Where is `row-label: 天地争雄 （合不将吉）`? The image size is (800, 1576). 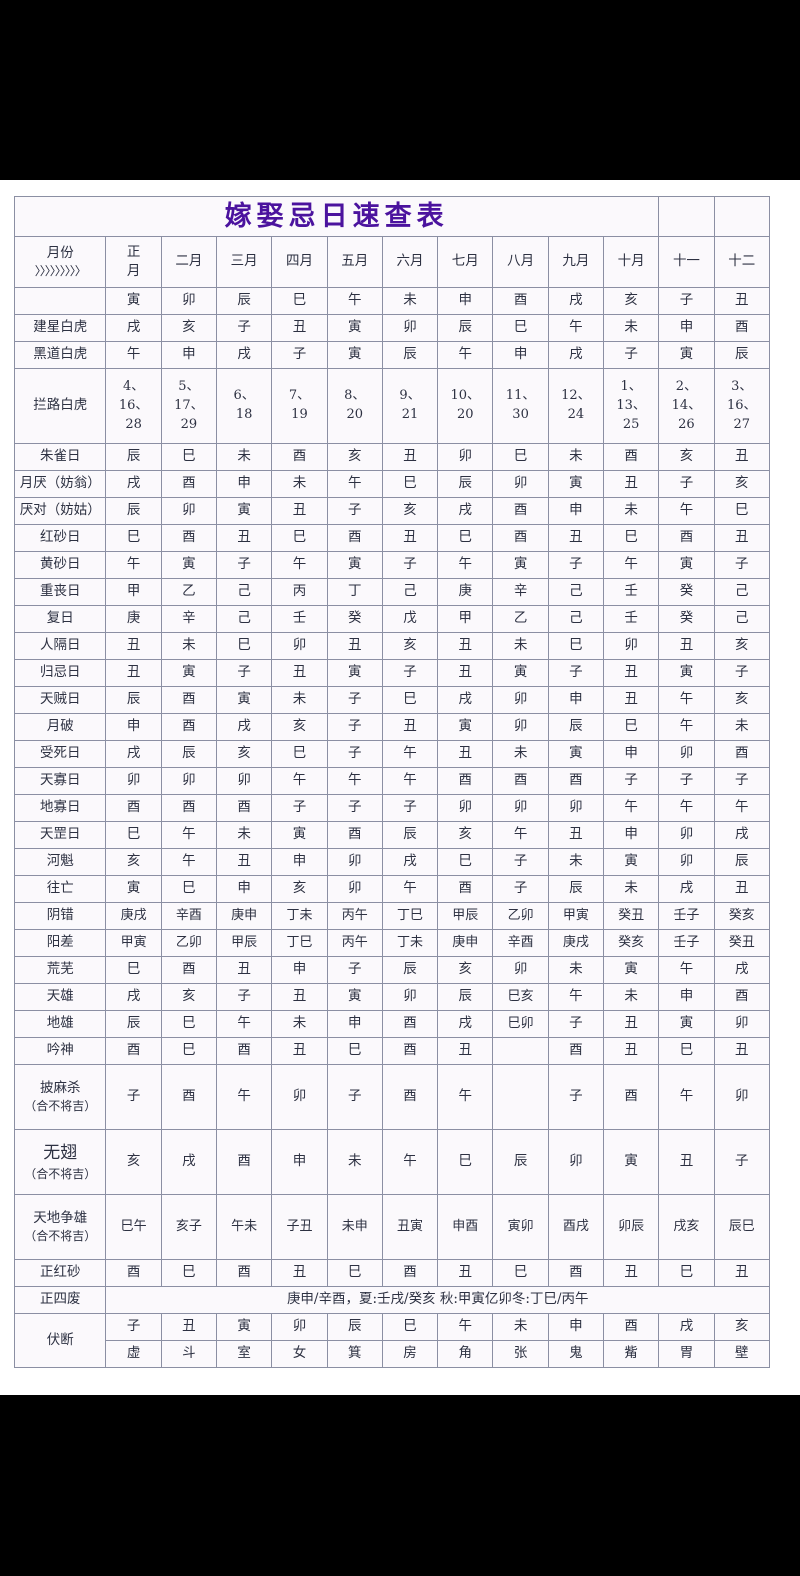
row-label: 天地争雄 （合不将吉） is located at coordinates (60, 1227).